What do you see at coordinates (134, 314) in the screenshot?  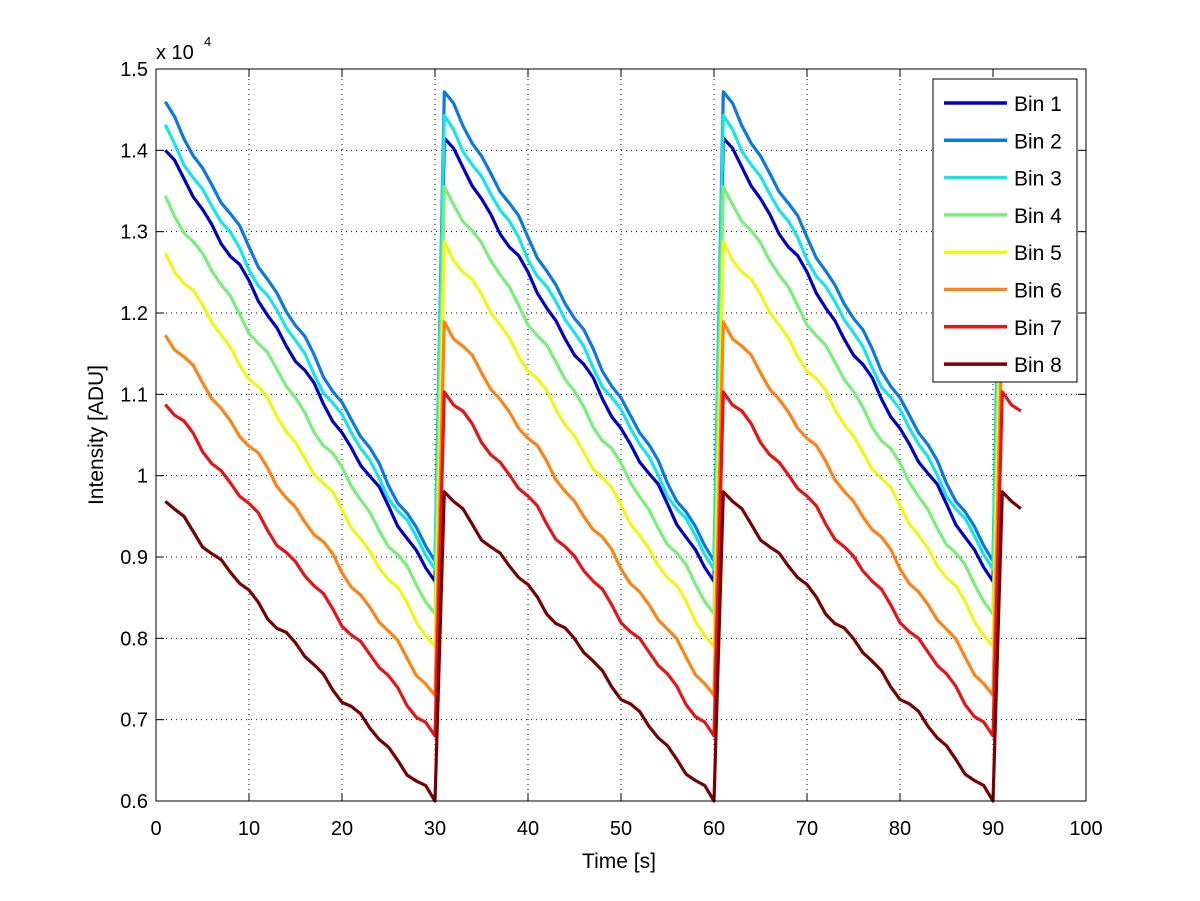 I see `y-tick-label: 1.2` at bounding box center [134, 314].